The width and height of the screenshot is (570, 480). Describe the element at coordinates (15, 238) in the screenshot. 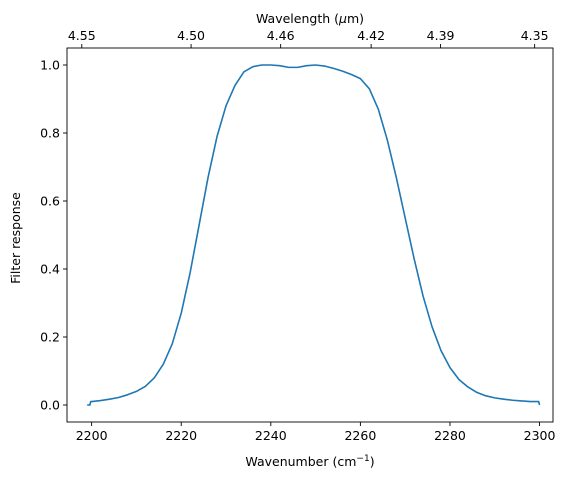

I see `y-axis-title: Filter response` at that location.